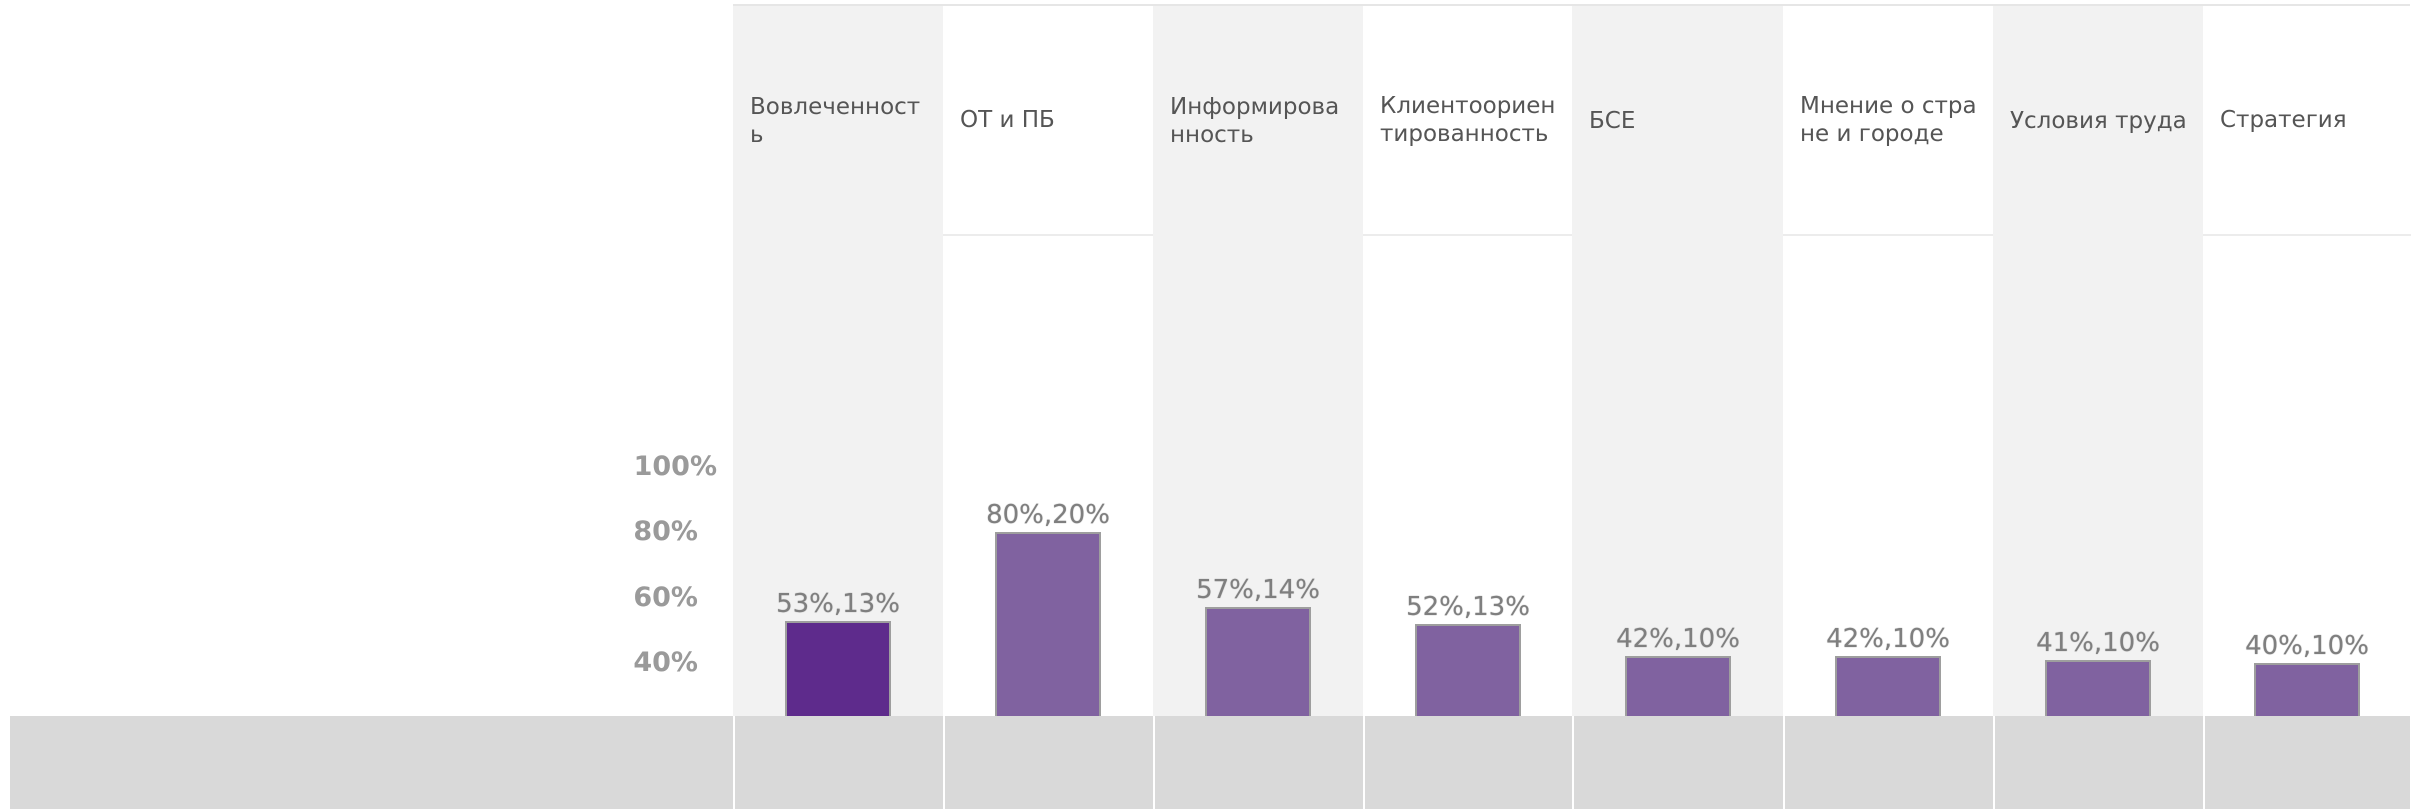 Image resolution: width=2420 pixels, height=809 pixels. I want to click on category-header-cell: Мнение о стране и городе, so click(1888, 121).